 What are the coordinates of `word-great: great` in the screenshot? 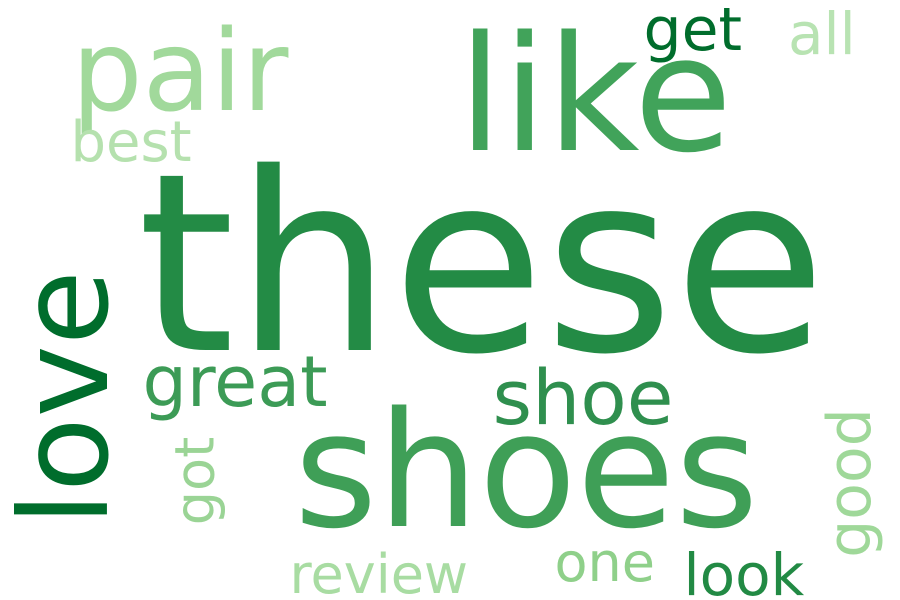 It's located at (235, 382).